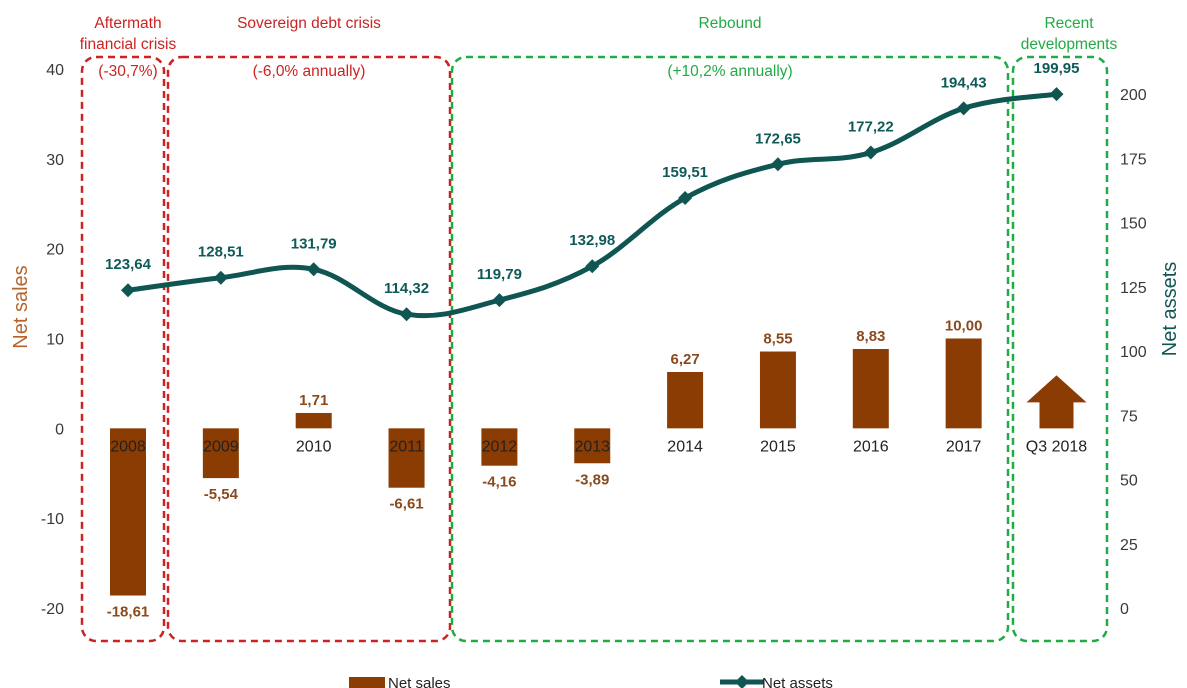 The height and width of the screenshot is (688, 1187). I want to click on net-assets-value-label: 199,95, so click(1057, 68).